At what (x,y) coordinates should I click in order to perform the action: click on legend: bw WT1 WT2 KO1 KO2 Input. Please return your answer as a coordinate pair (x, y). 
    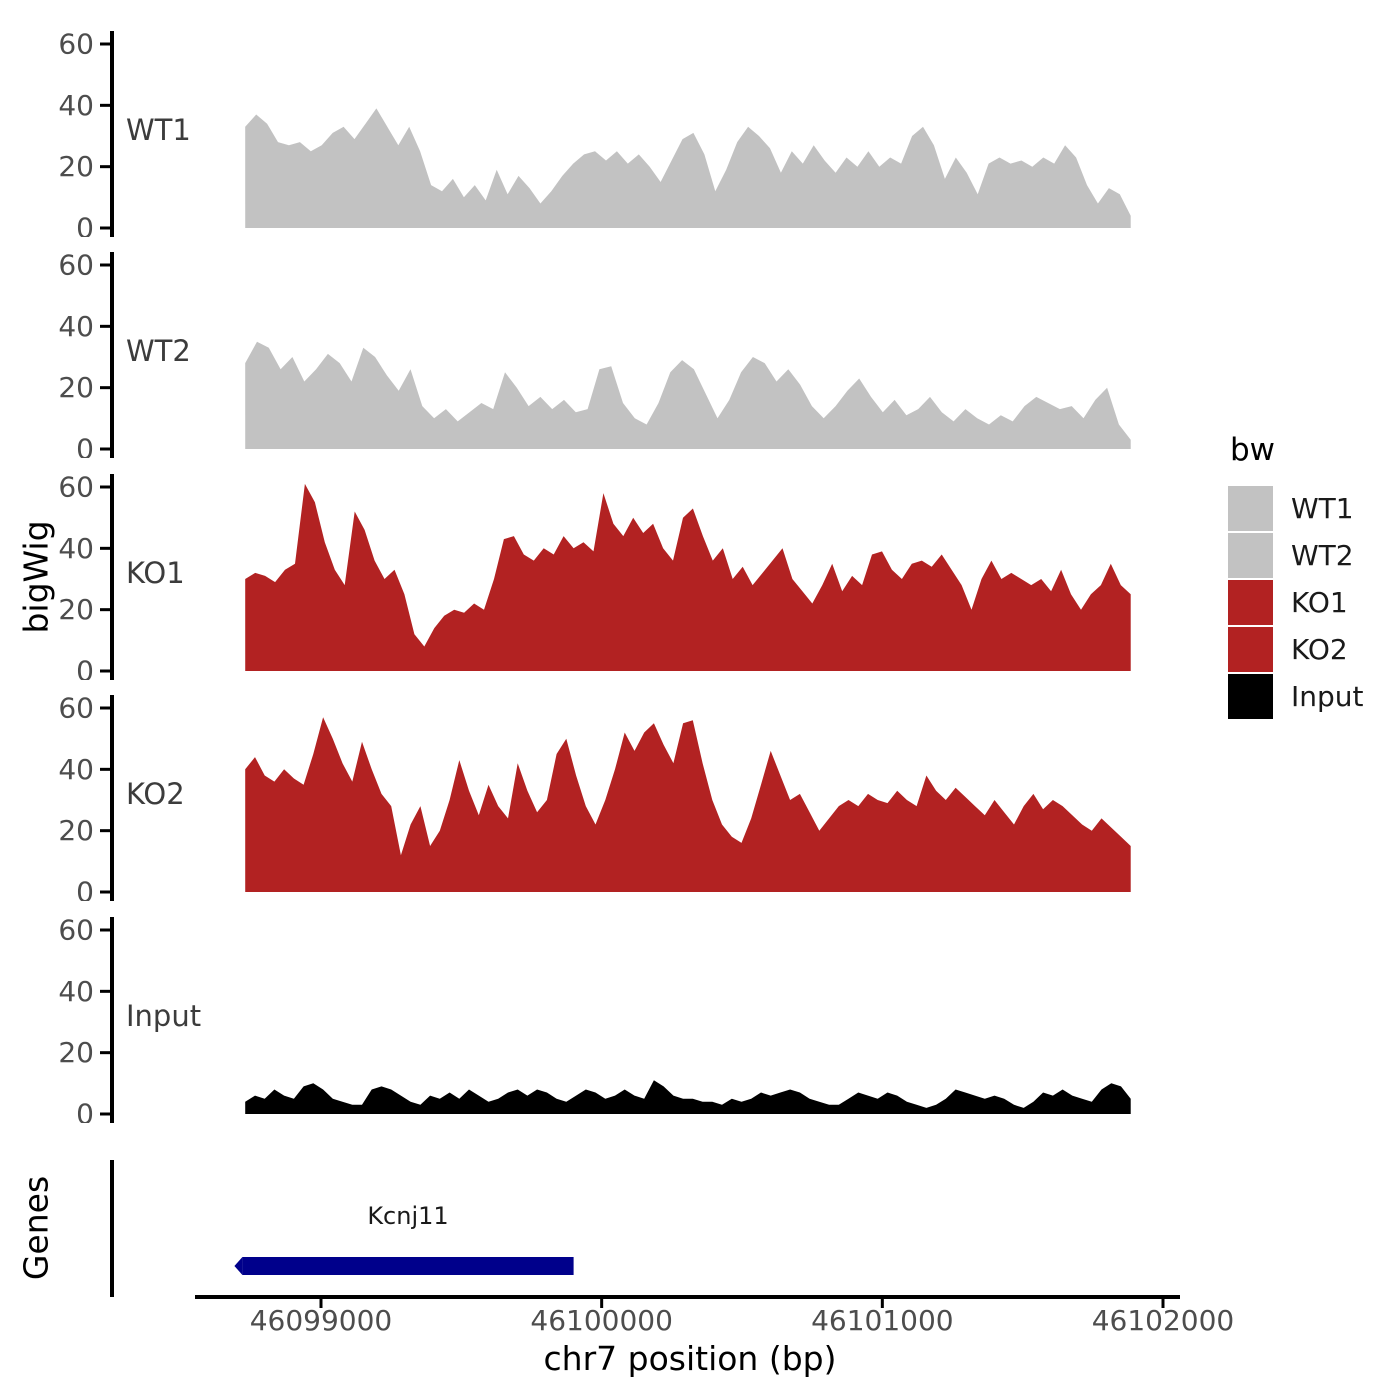
    Looking at the image, I should click on (1296, 576).